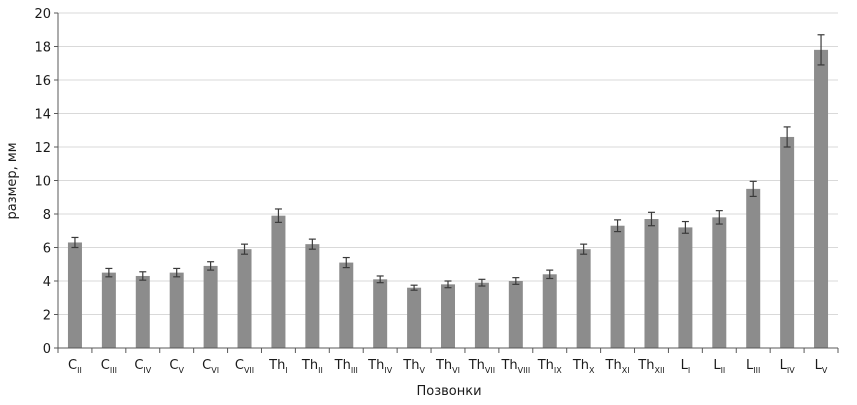 This screenshot has width=857, height=405. Describe the element at coordinates (481, 315) in the screenshot. I see `bar-th-vii` at that location.